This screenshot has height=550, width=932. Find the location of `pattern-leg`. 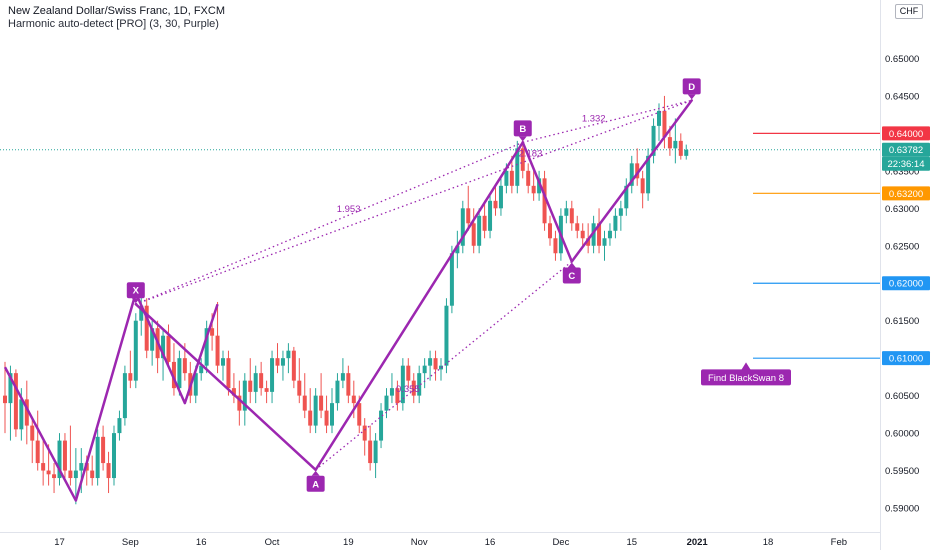

pattern-leg is located at coordinates (547, 202).